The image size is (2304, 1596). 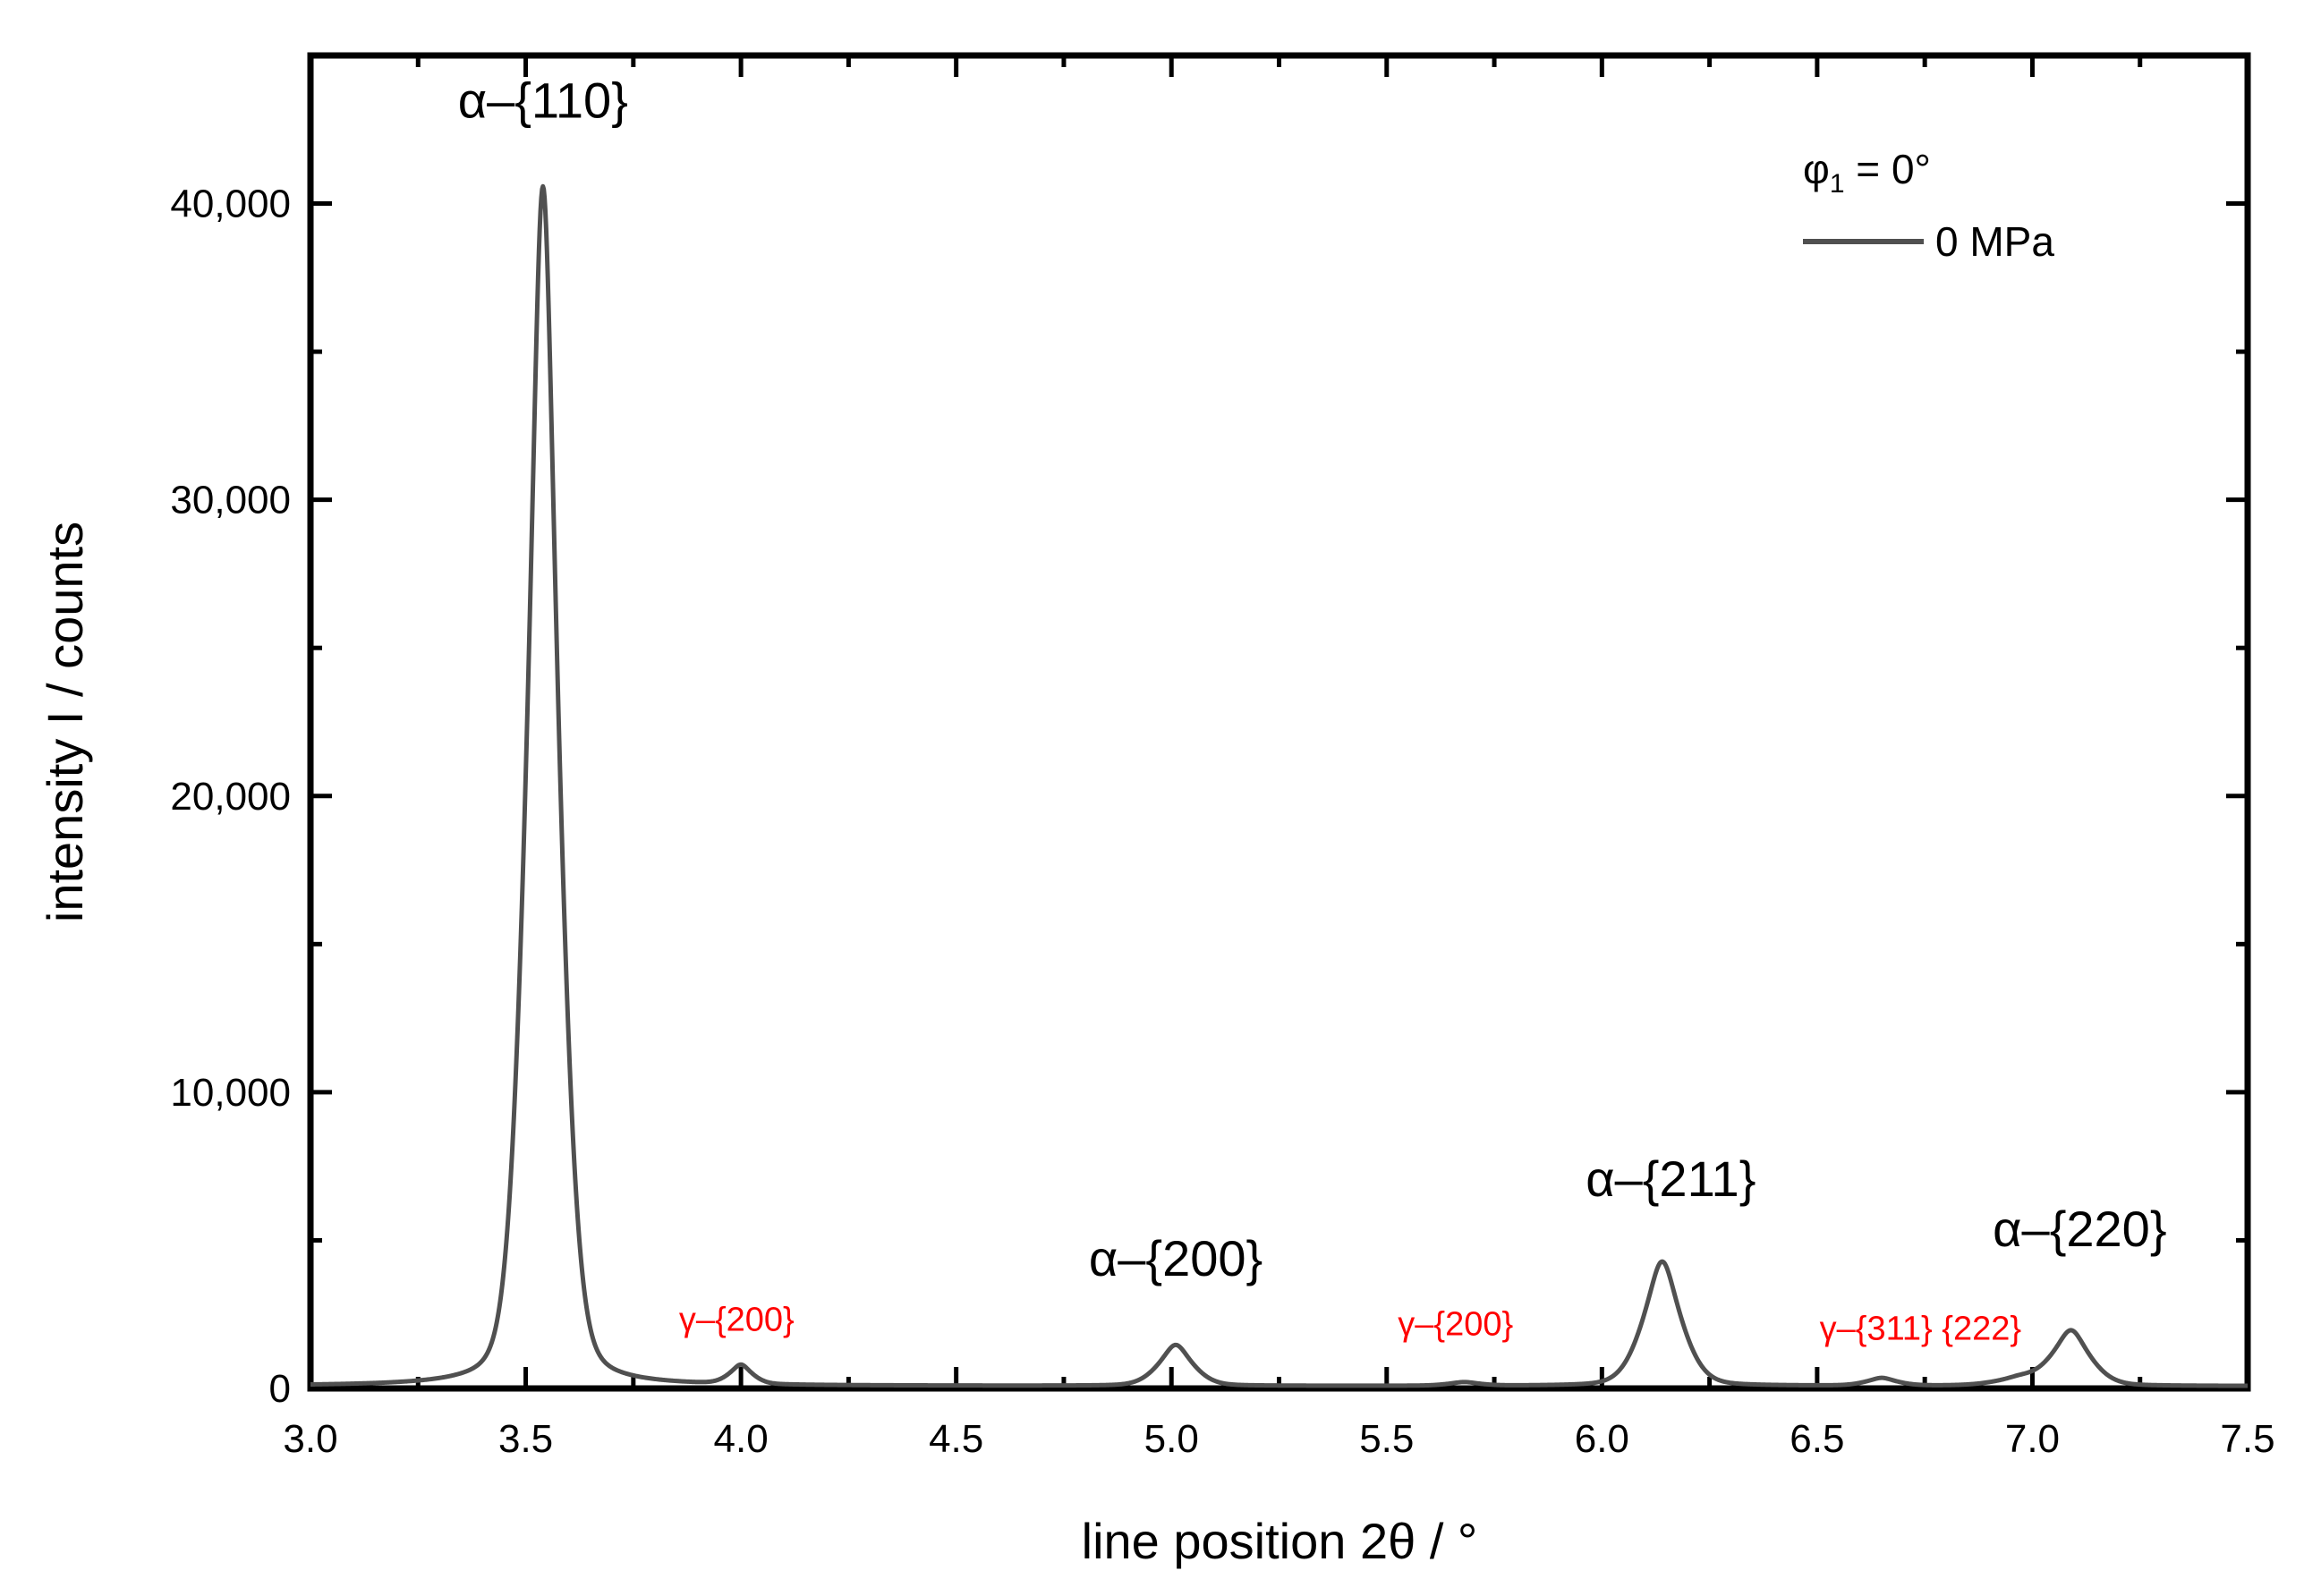 I want to click on x-tick-label: 4.0, so click(x=741, y=1439).